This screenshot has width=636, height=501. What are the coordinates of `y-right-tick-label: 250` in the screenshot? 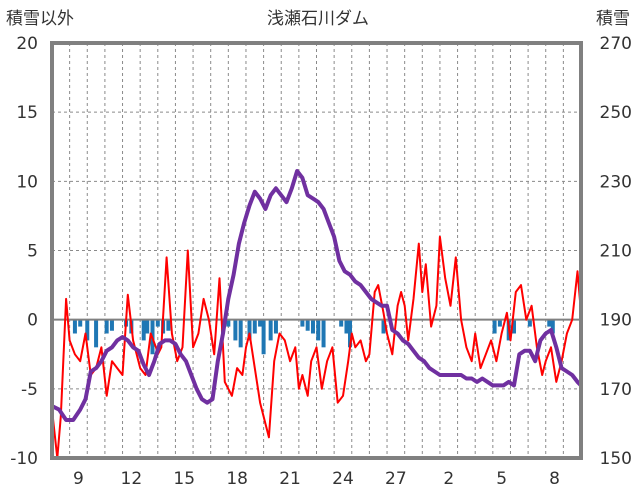 It's located at (616, 113).